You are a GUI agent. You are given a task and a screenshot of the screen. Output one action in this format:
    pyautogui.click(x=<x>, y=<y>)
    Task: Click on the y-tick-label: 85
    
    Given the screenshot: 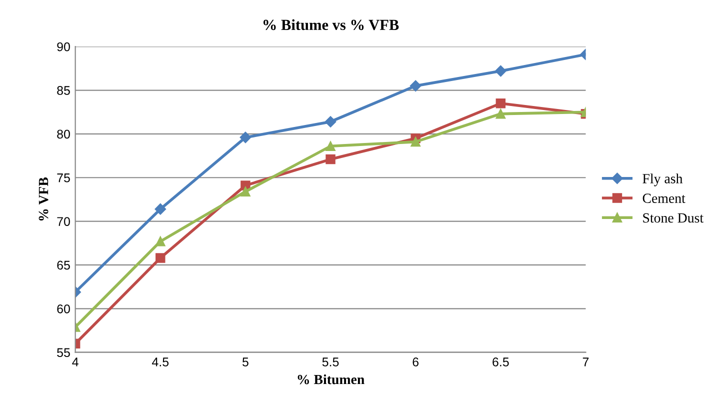 What is the action you would take?
    pyautogui.click(x=63, y=90)
    